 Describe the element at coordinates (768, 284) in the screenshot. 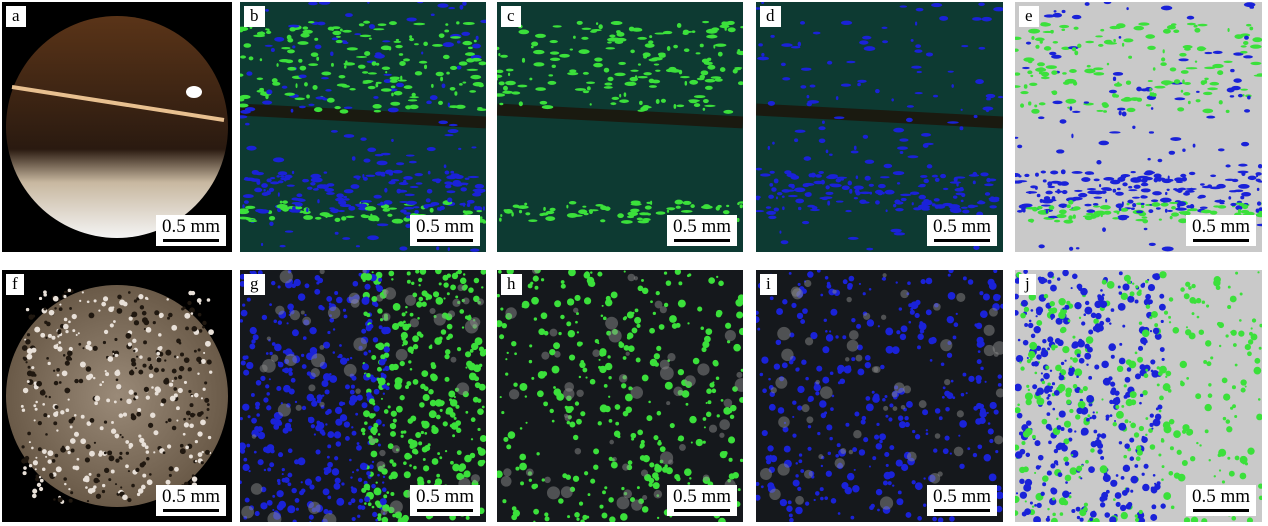

I see `panel-label: i` at that location.